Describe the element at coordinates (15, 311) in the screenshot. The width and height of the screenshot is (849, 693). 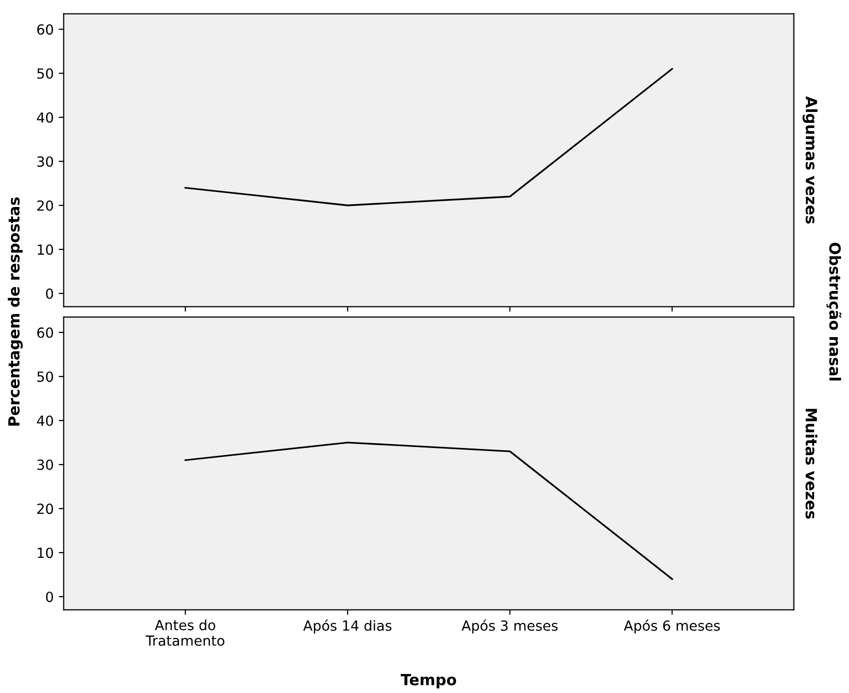
I see `y-axis-title: Percentagem de respostas` at that location.